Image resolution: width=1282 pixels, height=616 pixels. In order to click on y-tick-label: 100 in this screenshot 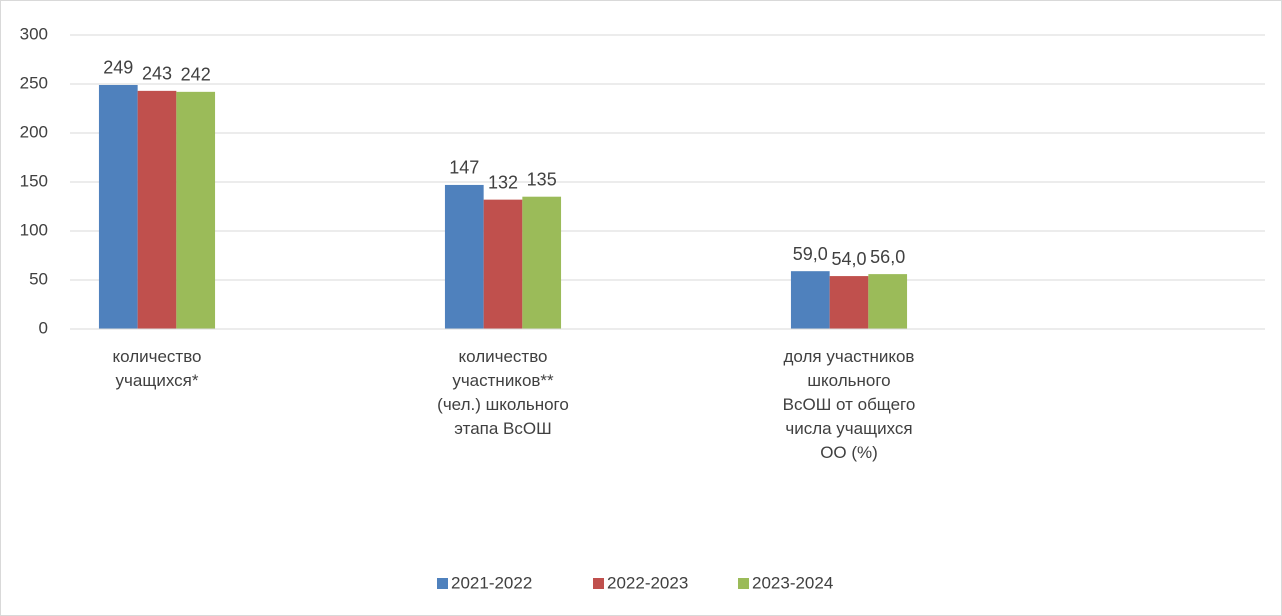, I will do `click(34, 229)`.